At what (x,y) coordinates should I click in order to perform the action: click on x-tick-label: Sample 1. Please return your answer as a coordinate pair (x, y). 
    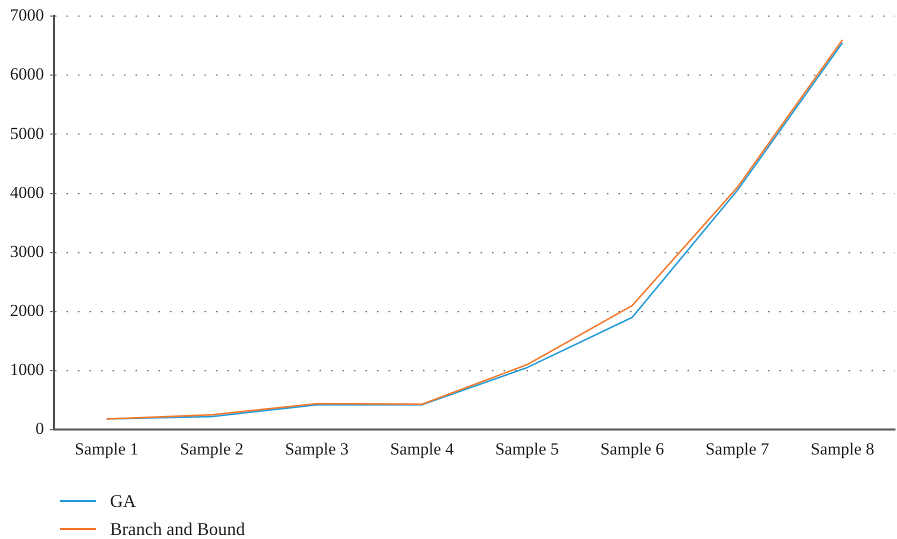
    Looking at the image, I should click on (106, 448).